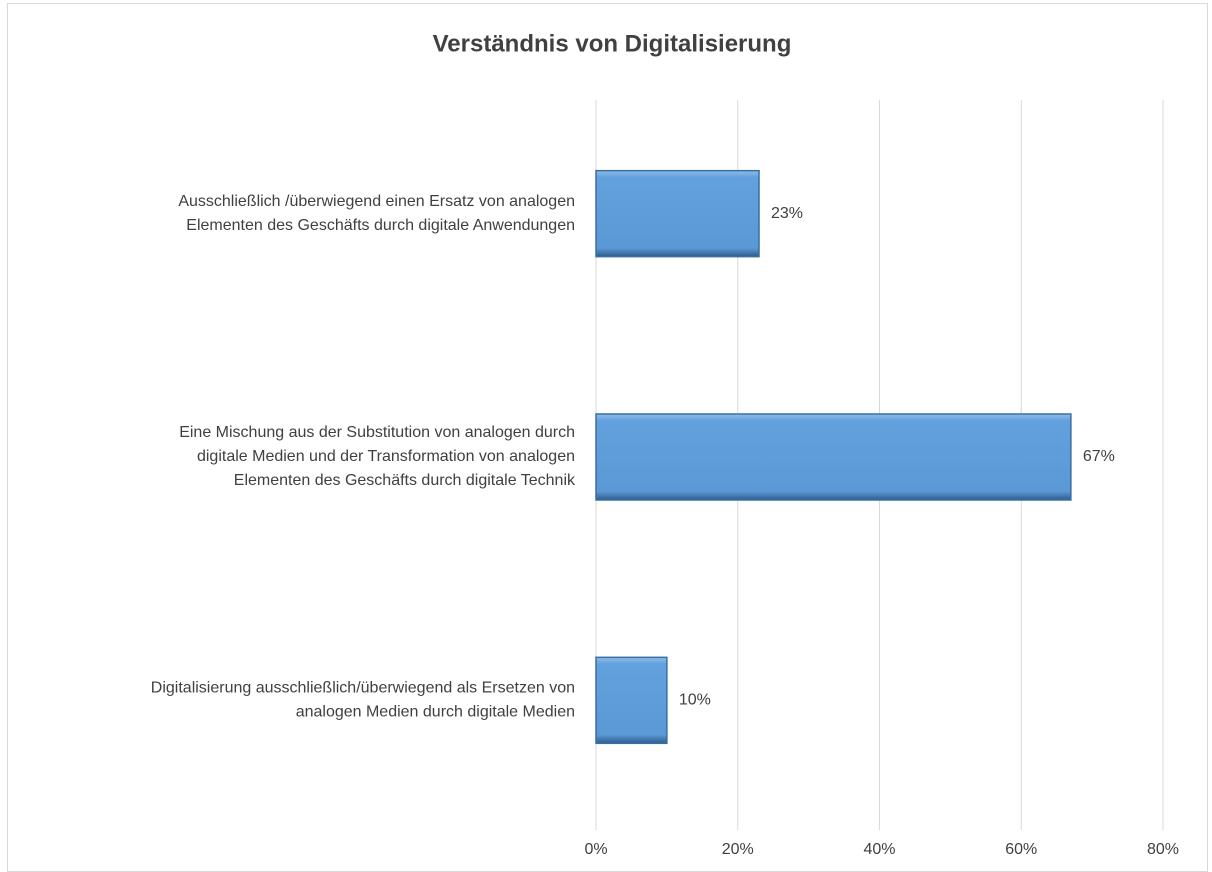 Image resolution: width=1212 pixels, height=872 pixels. I want to click on chart-title: Verständnis von Digitalisierung, so click(612, 43).